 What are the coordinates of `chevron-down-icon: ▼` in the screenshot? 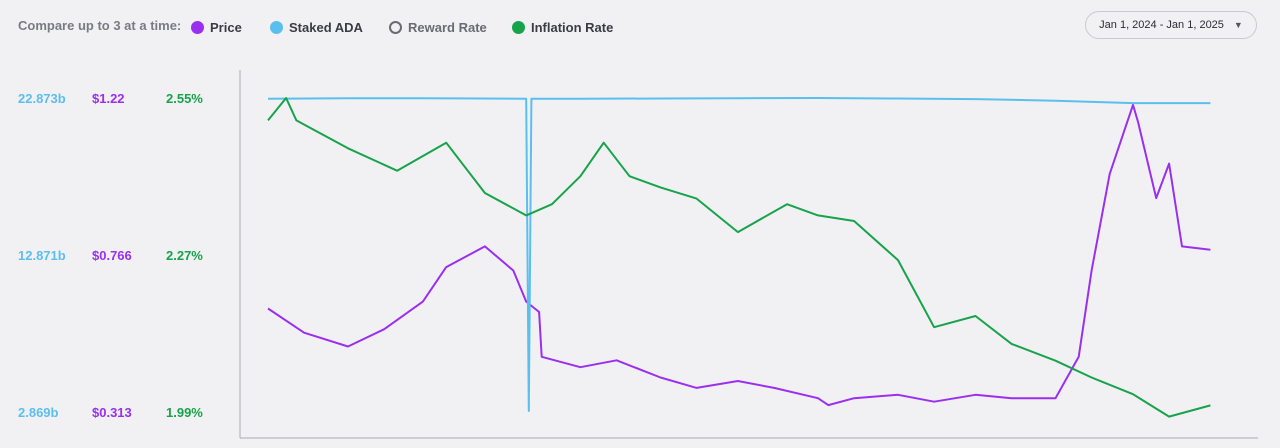 It's located at (1238, 25).